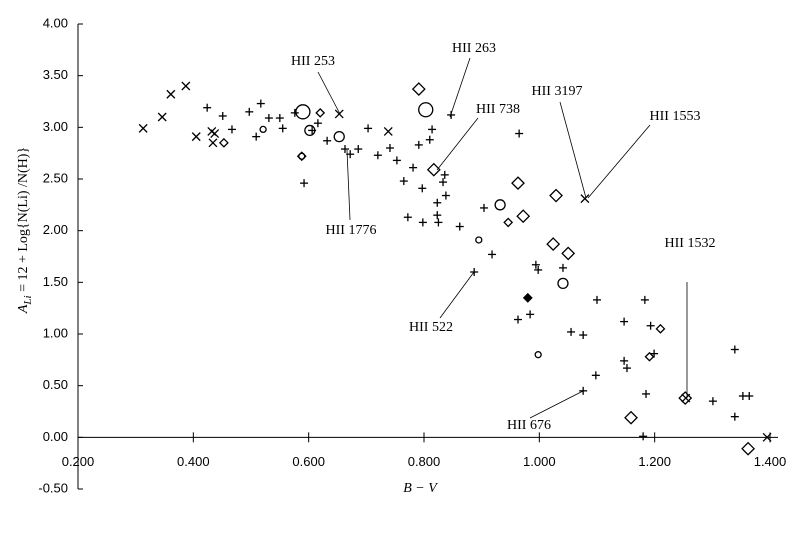 The width and height of the screenshot is (811, 535). I want to click on y-tick-label: 0.00, so click(55, 436).